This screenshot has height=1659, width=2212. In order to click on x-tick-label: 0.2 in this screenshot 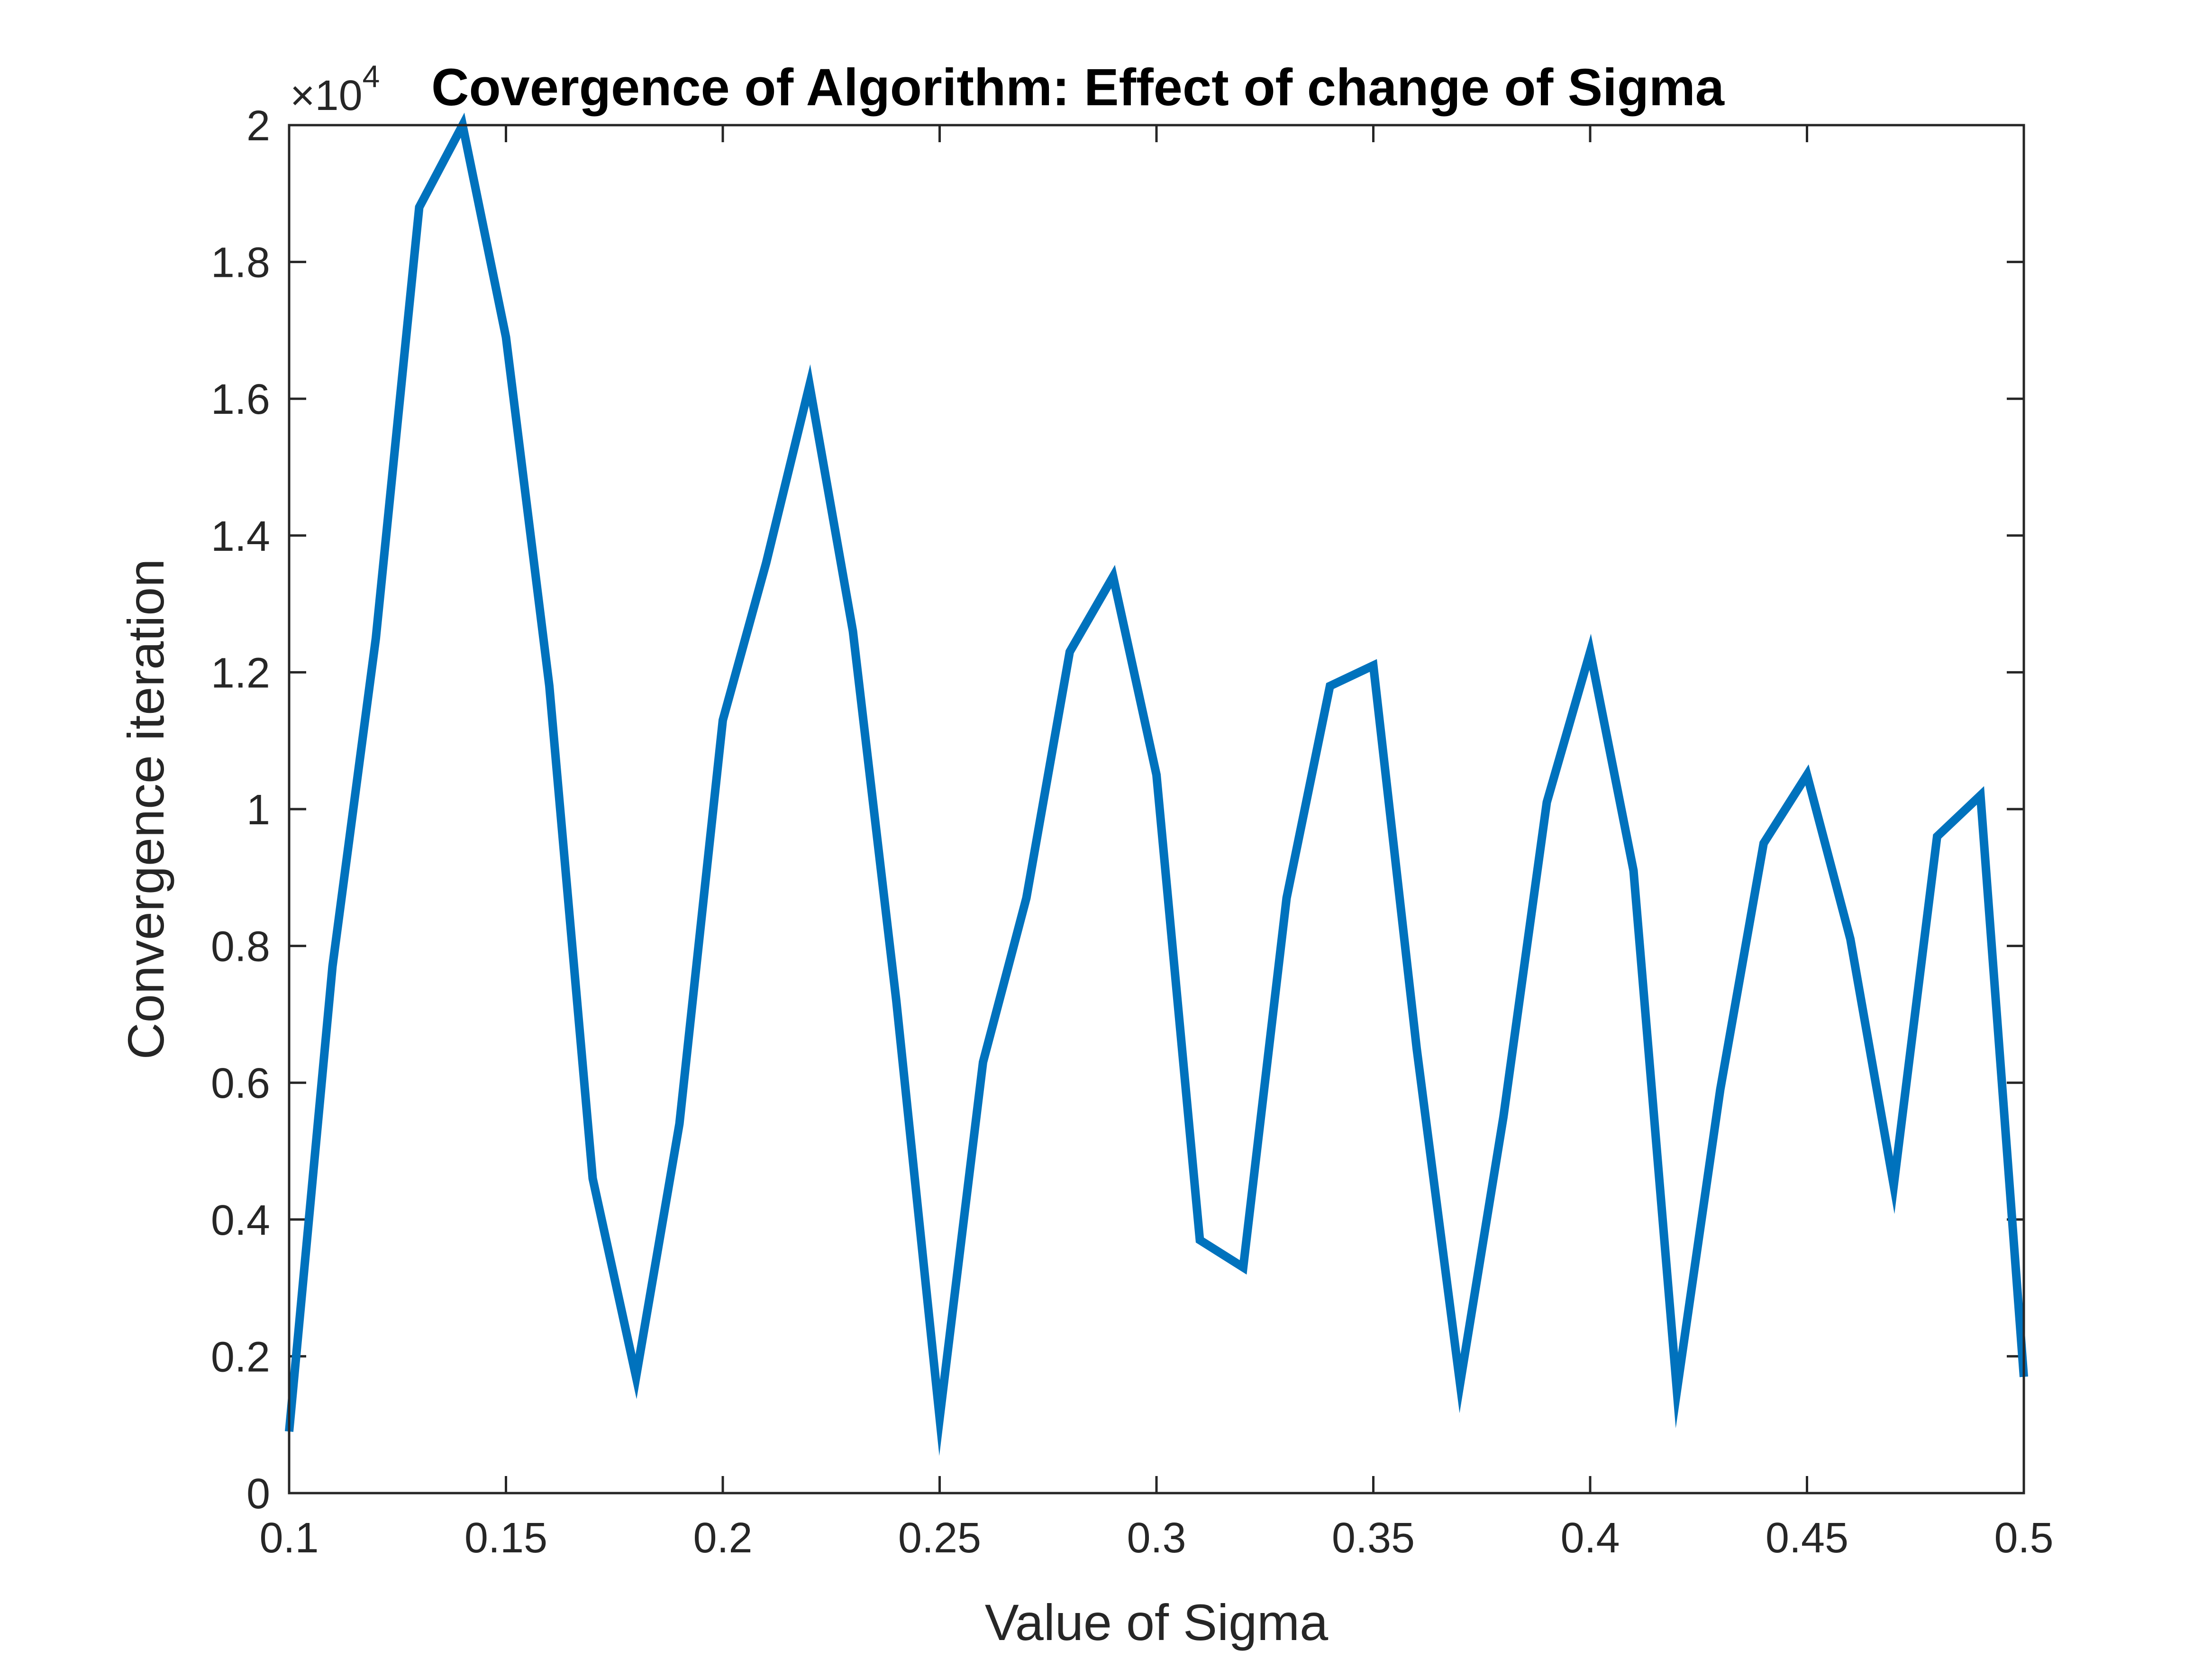, I will do `click(722, 1538)`.